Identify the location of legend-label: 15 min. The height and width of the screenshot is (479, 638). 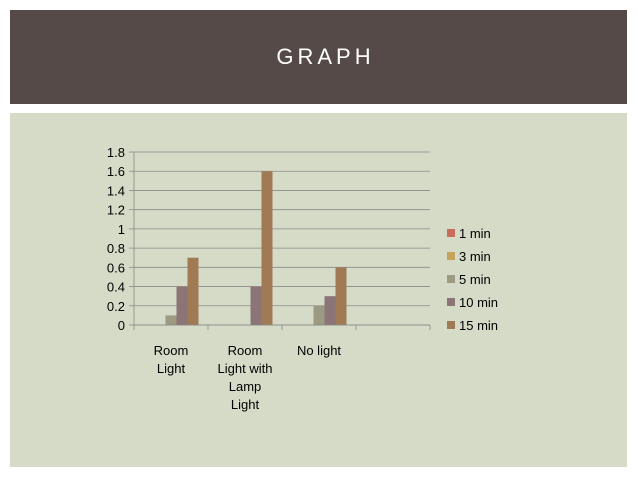
(478, 325).